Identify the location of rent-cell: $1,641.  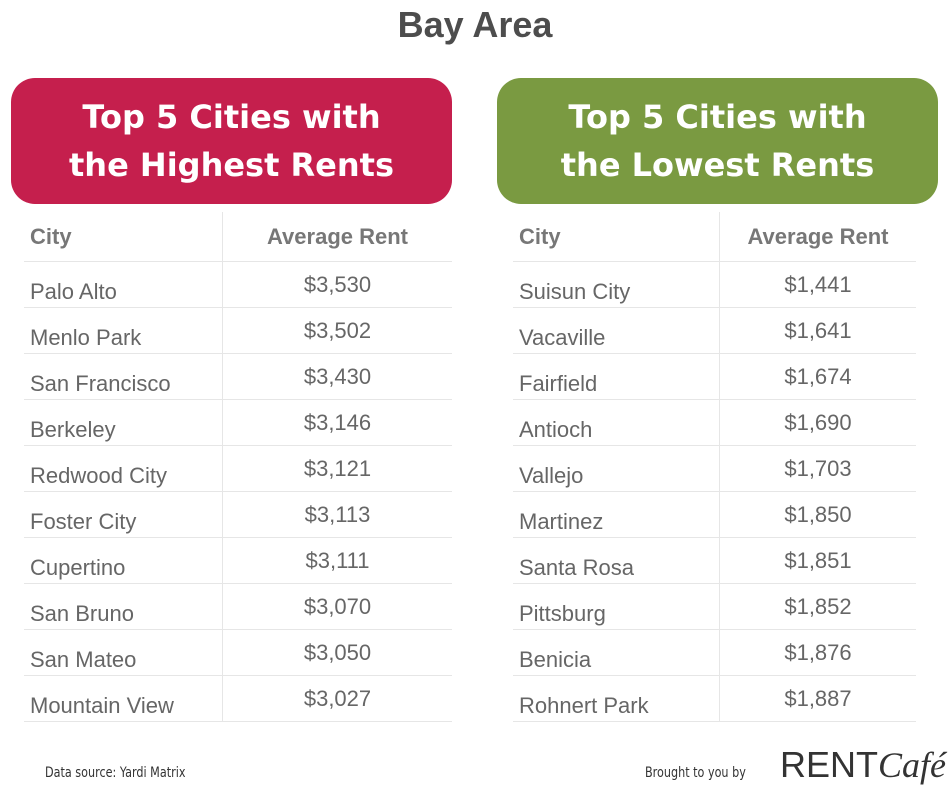
(818, 330).